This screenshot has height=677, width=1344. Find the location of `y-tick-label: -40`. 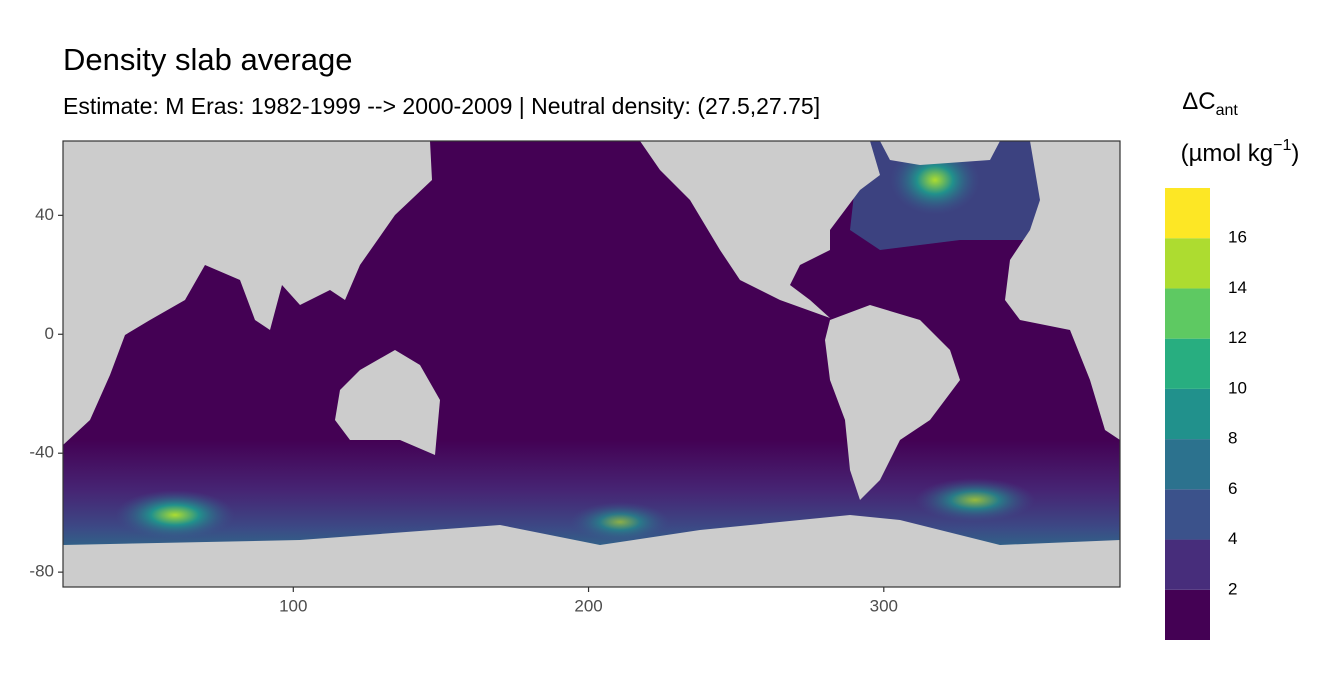

y-tick-label: -40 is located at coordinates (41, 452).